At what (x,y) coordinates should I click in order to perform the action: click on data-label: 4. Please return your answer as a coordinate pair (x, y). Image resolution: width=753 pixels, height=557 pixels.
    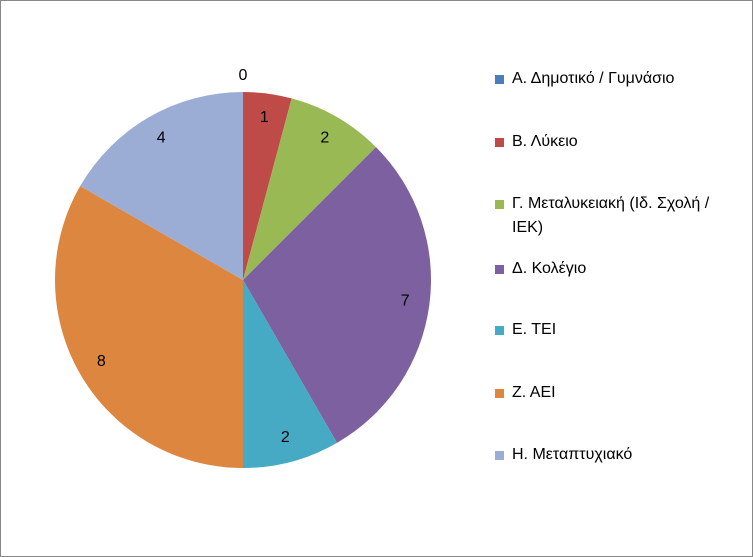
    Looking at the image, I should click on (161, 138).